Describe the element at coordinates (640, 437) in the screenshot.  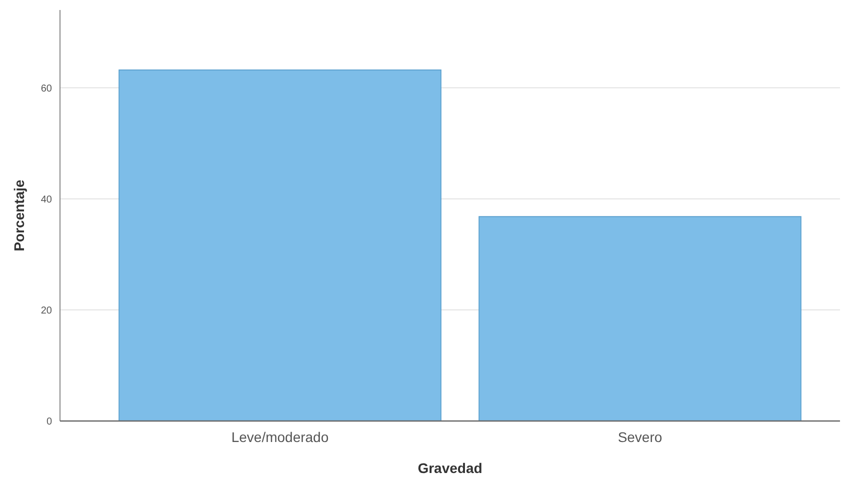
I see `x-tick-label: Severo` at that location.